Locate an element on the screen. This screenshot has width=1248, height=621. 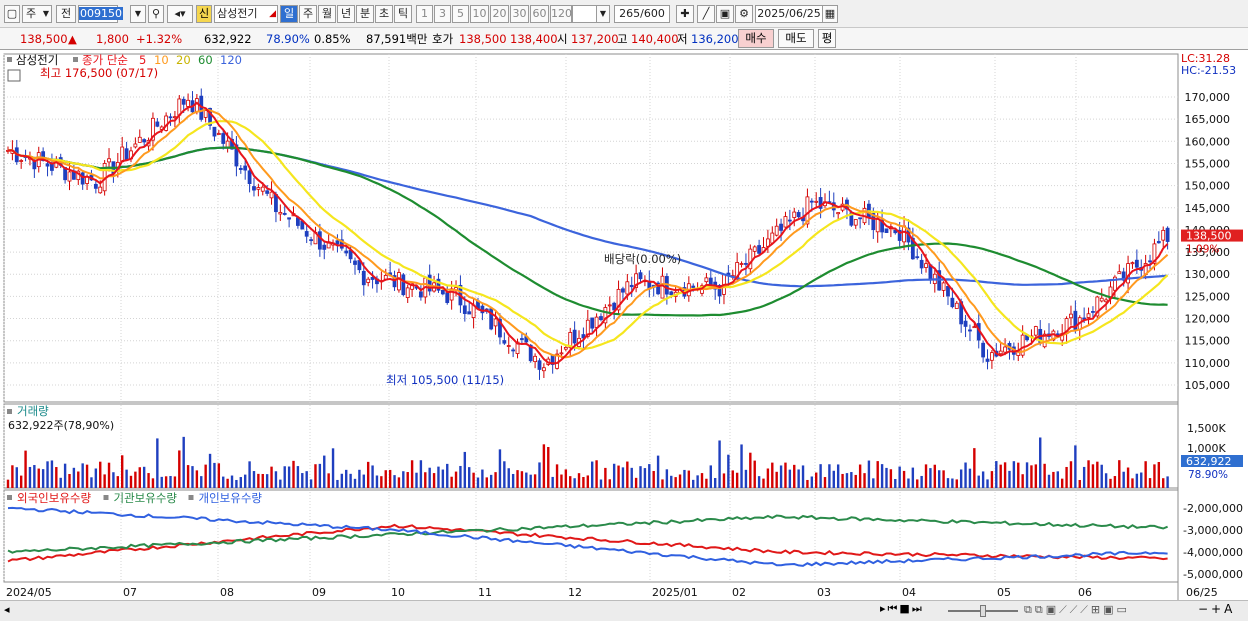
interval-button-3: 3 is located at coordinates (442, 14).